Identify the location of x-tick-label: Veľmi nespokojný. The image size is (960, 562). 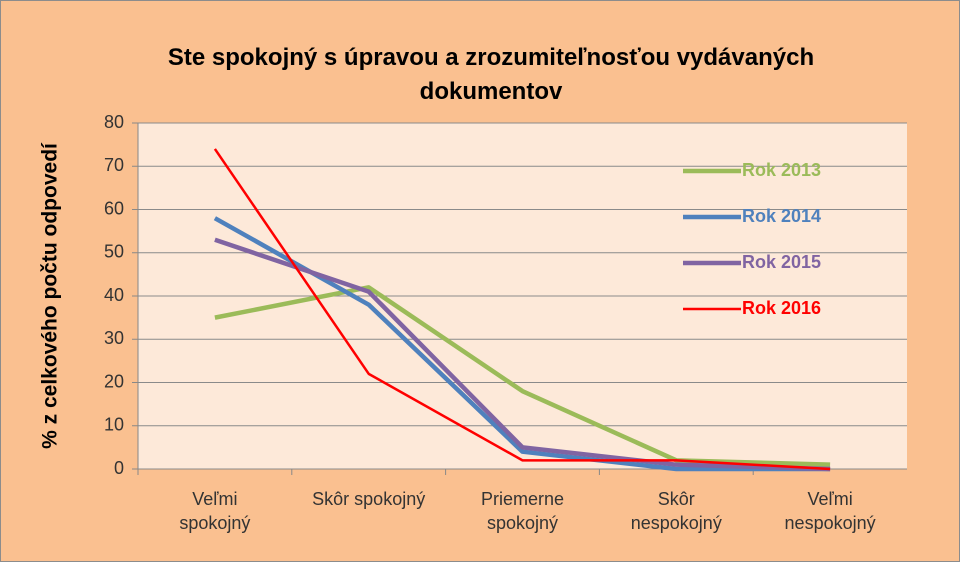
(830, 511).